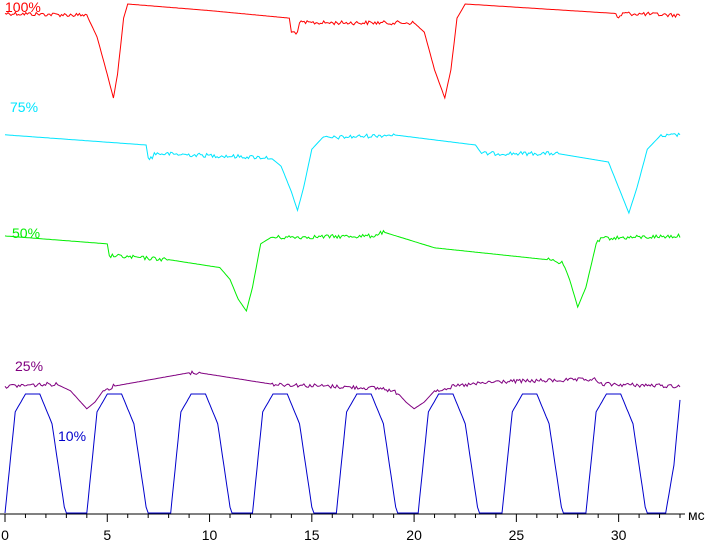 The height and width of the screenshot is (542, 707). What do you see at coordinates (29, 366) in the screenshot?
I see `series-label-25pct: 25%` at bounding box center [29, 366].